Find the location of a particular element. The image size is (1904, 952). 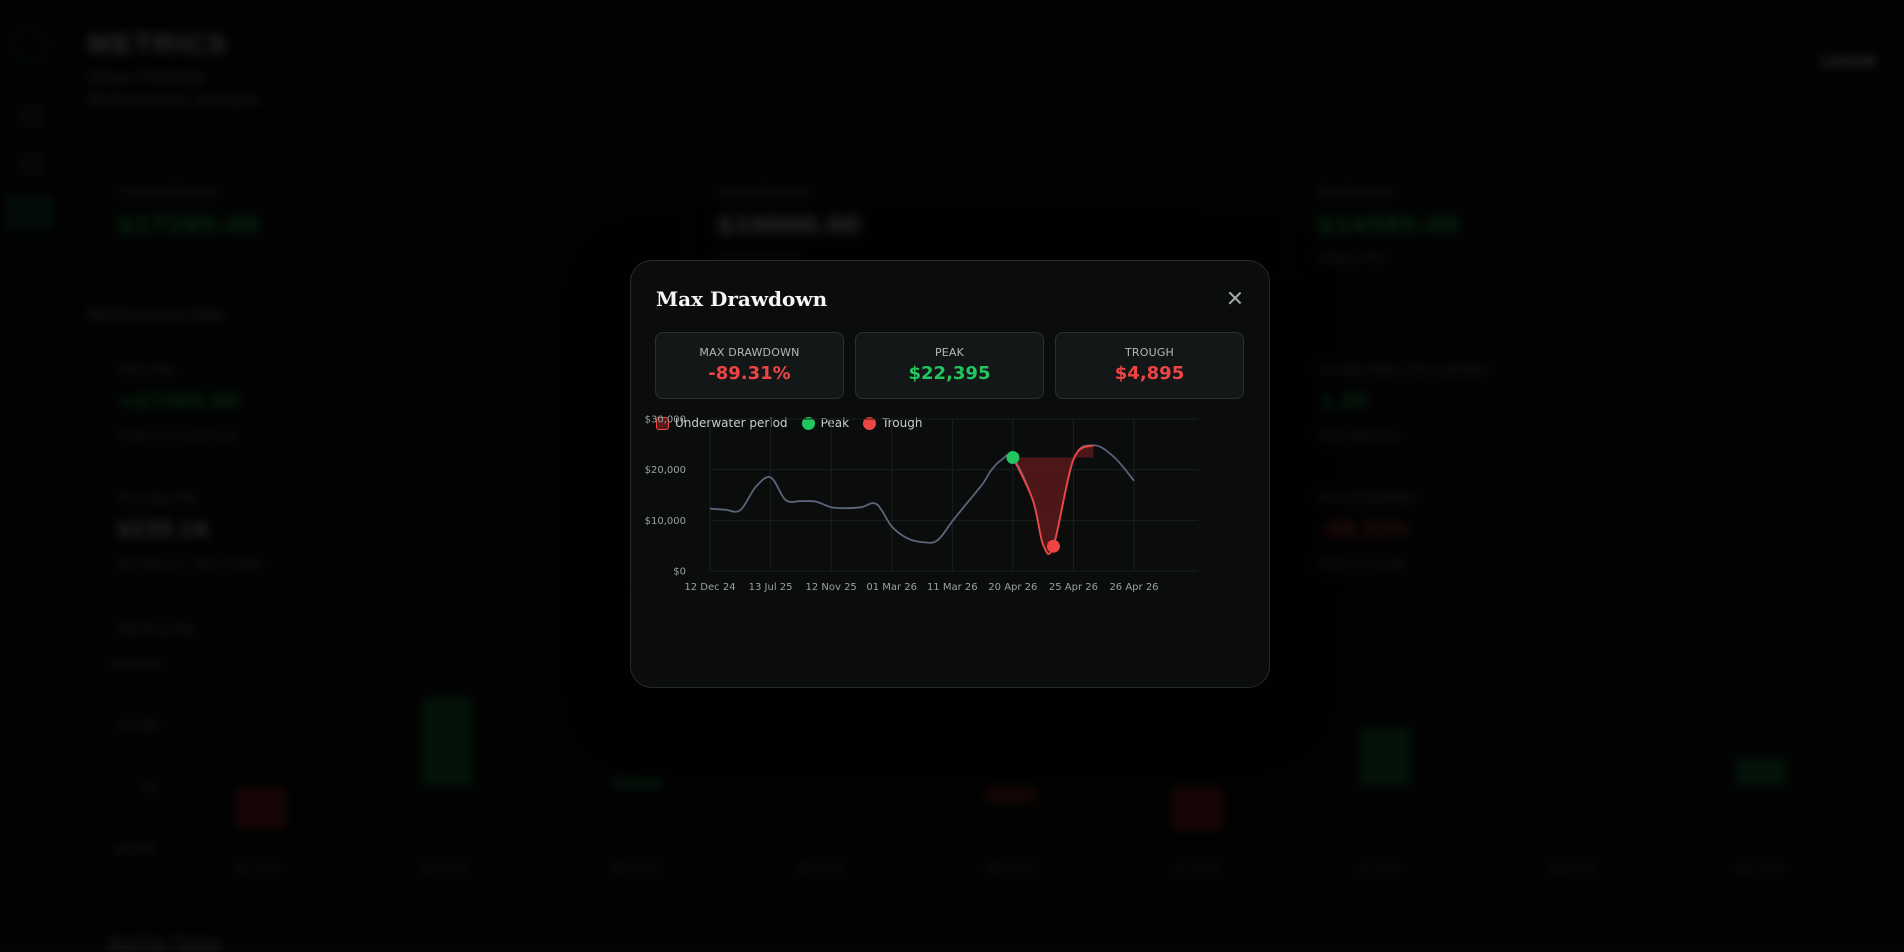

card-value: -89.31% is located at coordinates (1365, 529).